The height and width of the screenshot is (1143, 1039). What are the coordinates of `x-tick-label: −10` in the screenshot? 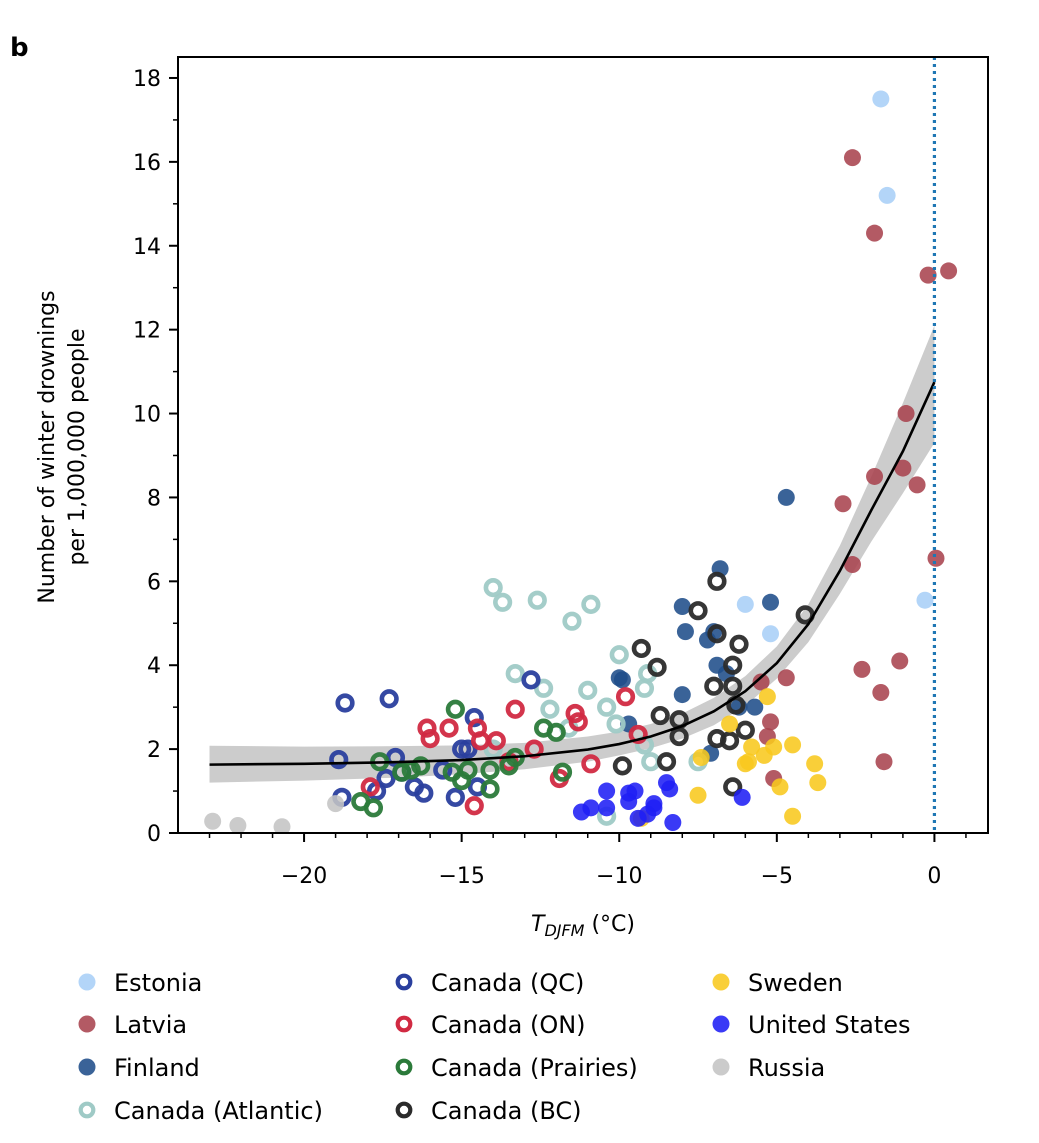 It's located at (619, 876).